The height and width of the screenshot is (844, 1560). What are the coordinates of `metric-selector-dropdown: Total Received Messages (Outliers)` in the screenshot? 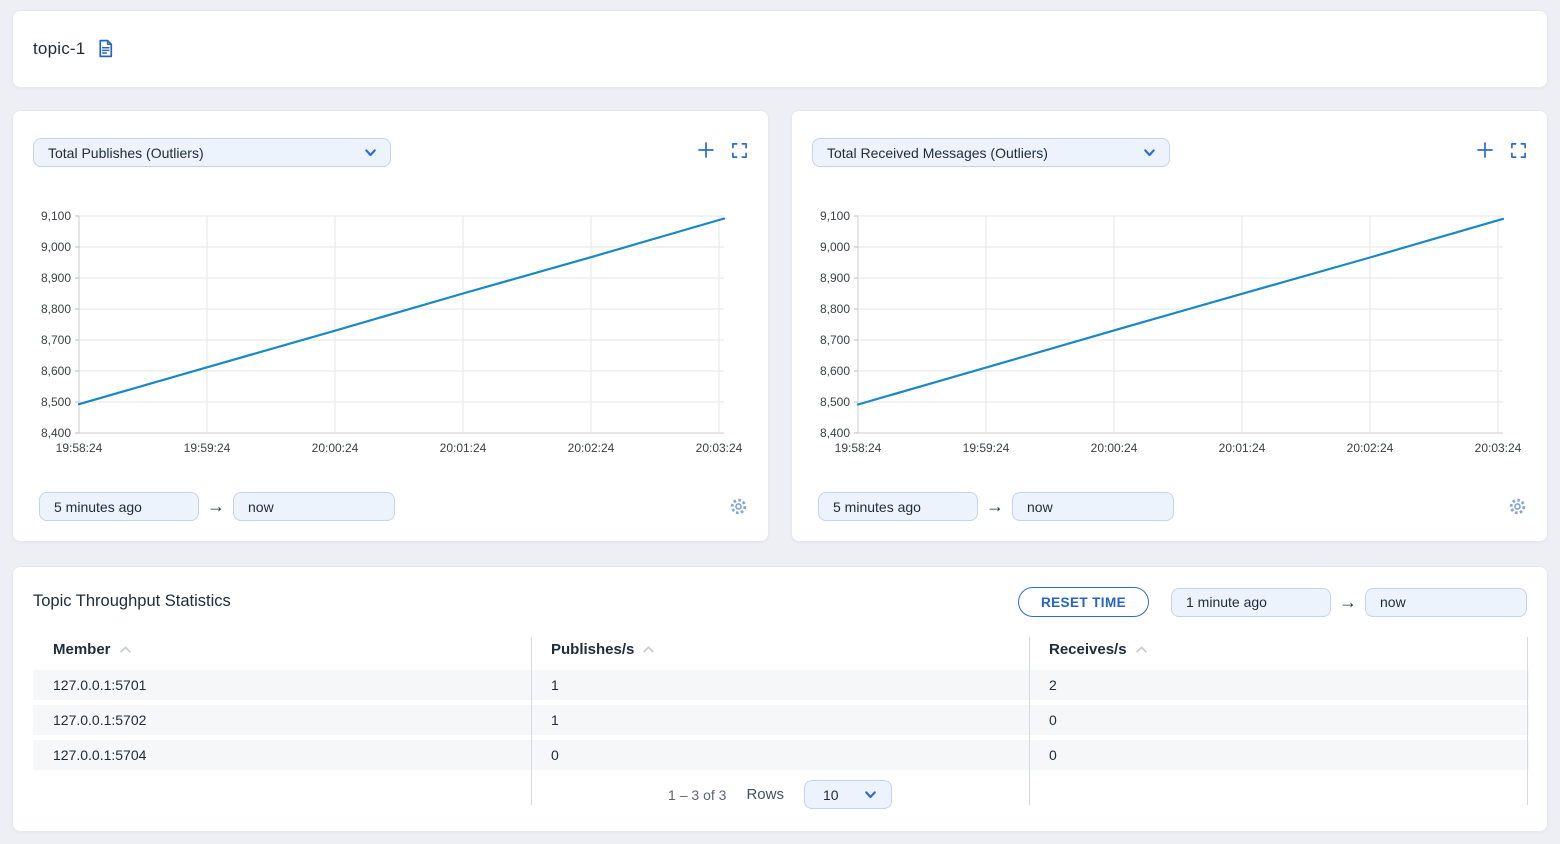 It's located at (991, 152).